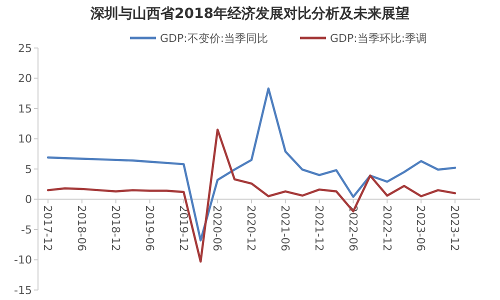  Describe the element at coordinates (23, 290) in the screenshot. I see `y-tick-label: -15` at that location.